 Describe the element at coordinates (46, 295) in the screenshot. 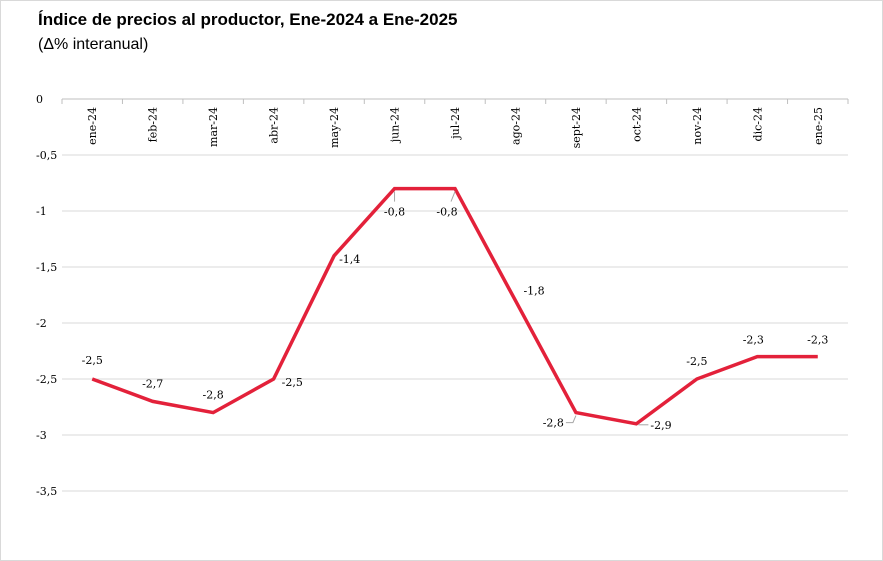

I see `y-axis-ticks: 0 -0,5 -1 -1,5 -2 -2,5 -3 -3,5` at that location.